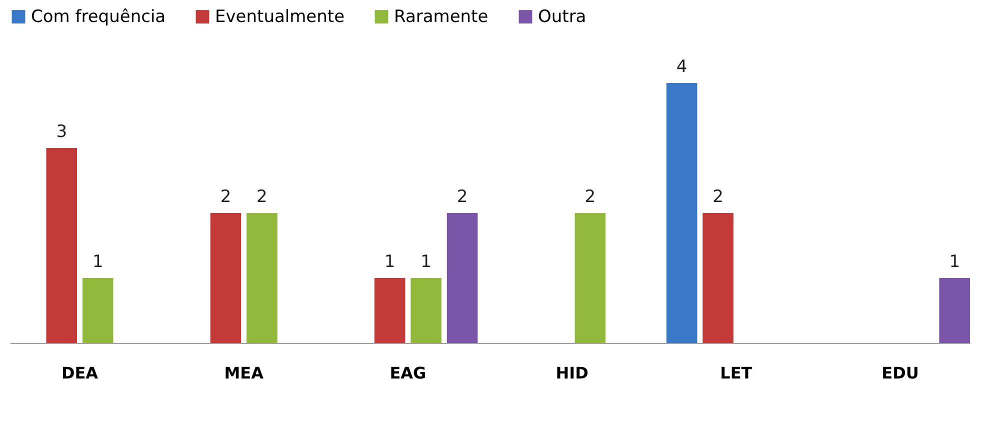  What do you see at coordinates (562, 16) in the screenshot?
I see `legend-label: Outra` at bounding box center [562, 16].